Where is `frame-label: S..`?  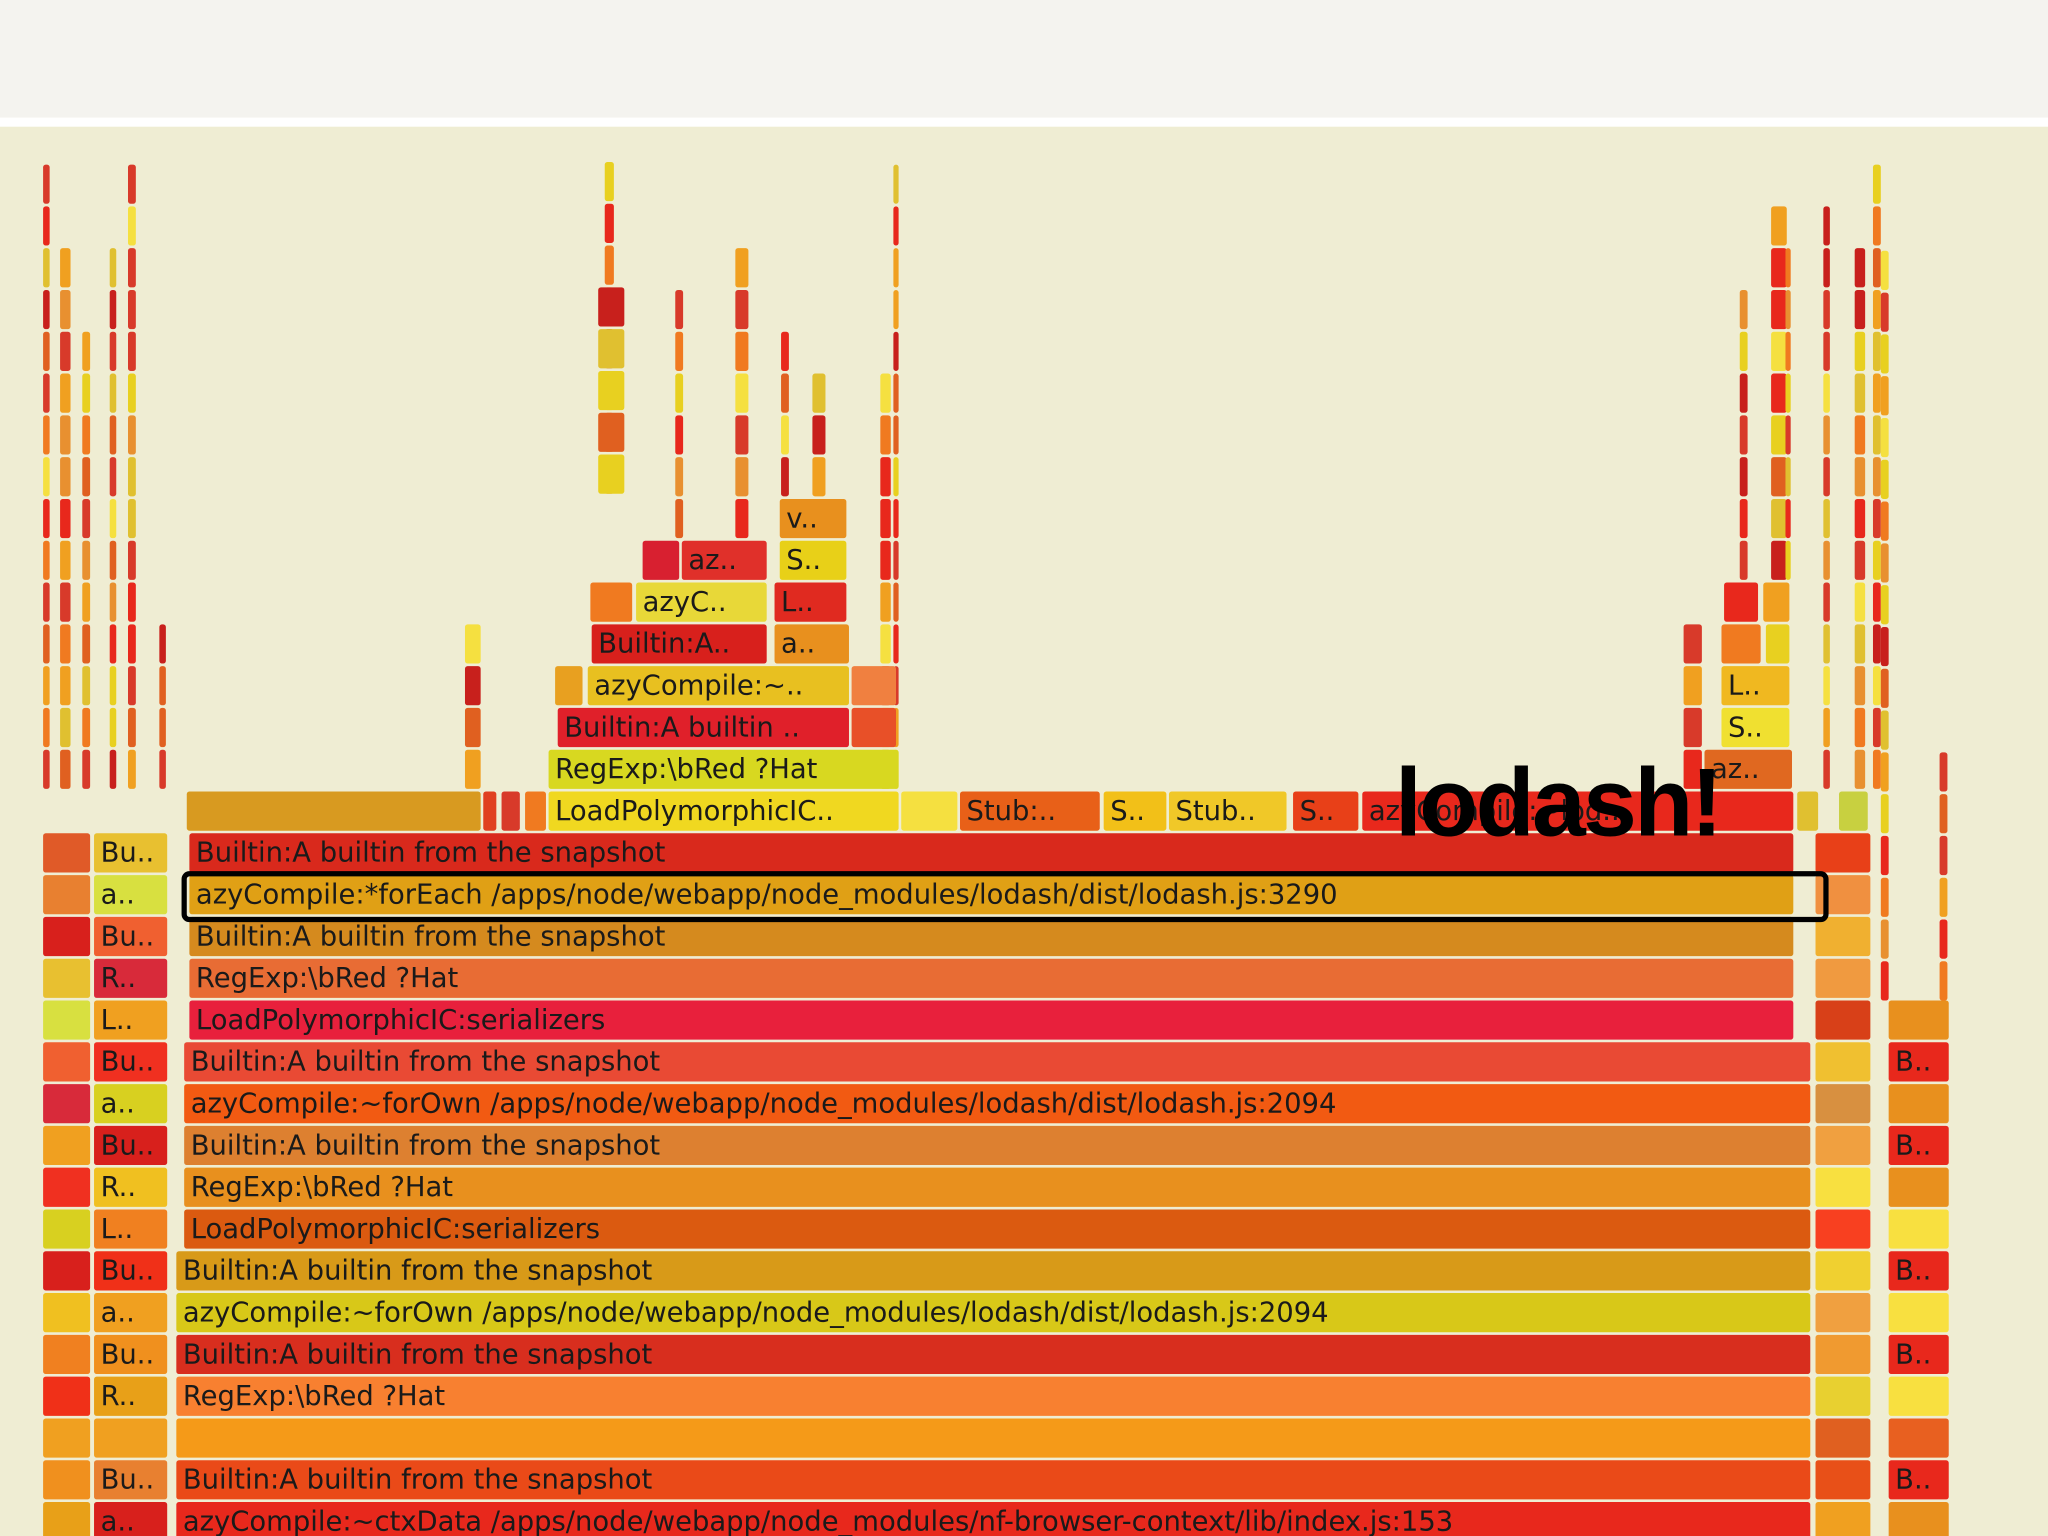
frame-label: S.. is located at coordinates (1317, 811).